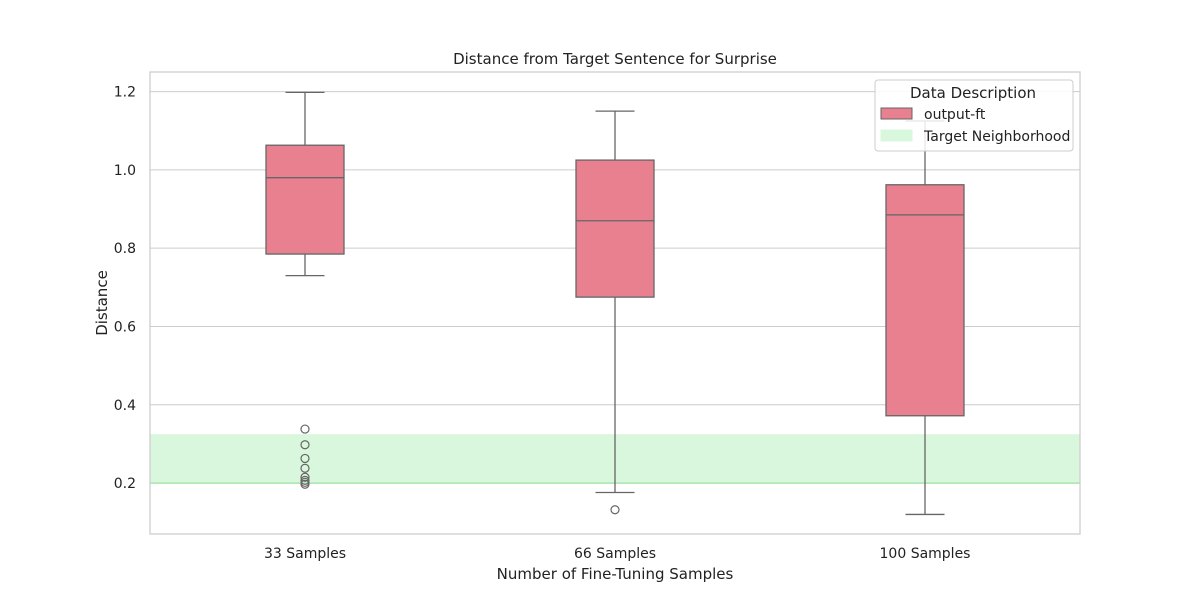 The width and height of the screenshot is (1200, 600). What do you see at coordinates (125, 93) in the screenshot?
I see `y-tick-label: 1.2` at bounding box center [125, 93].